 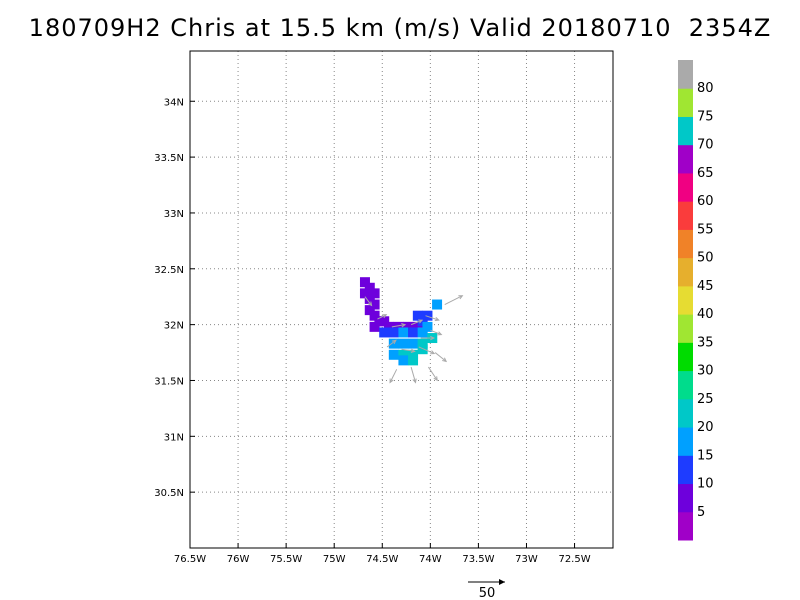 I want to click on colorbar-label: 60, so click(x=705, y=201).